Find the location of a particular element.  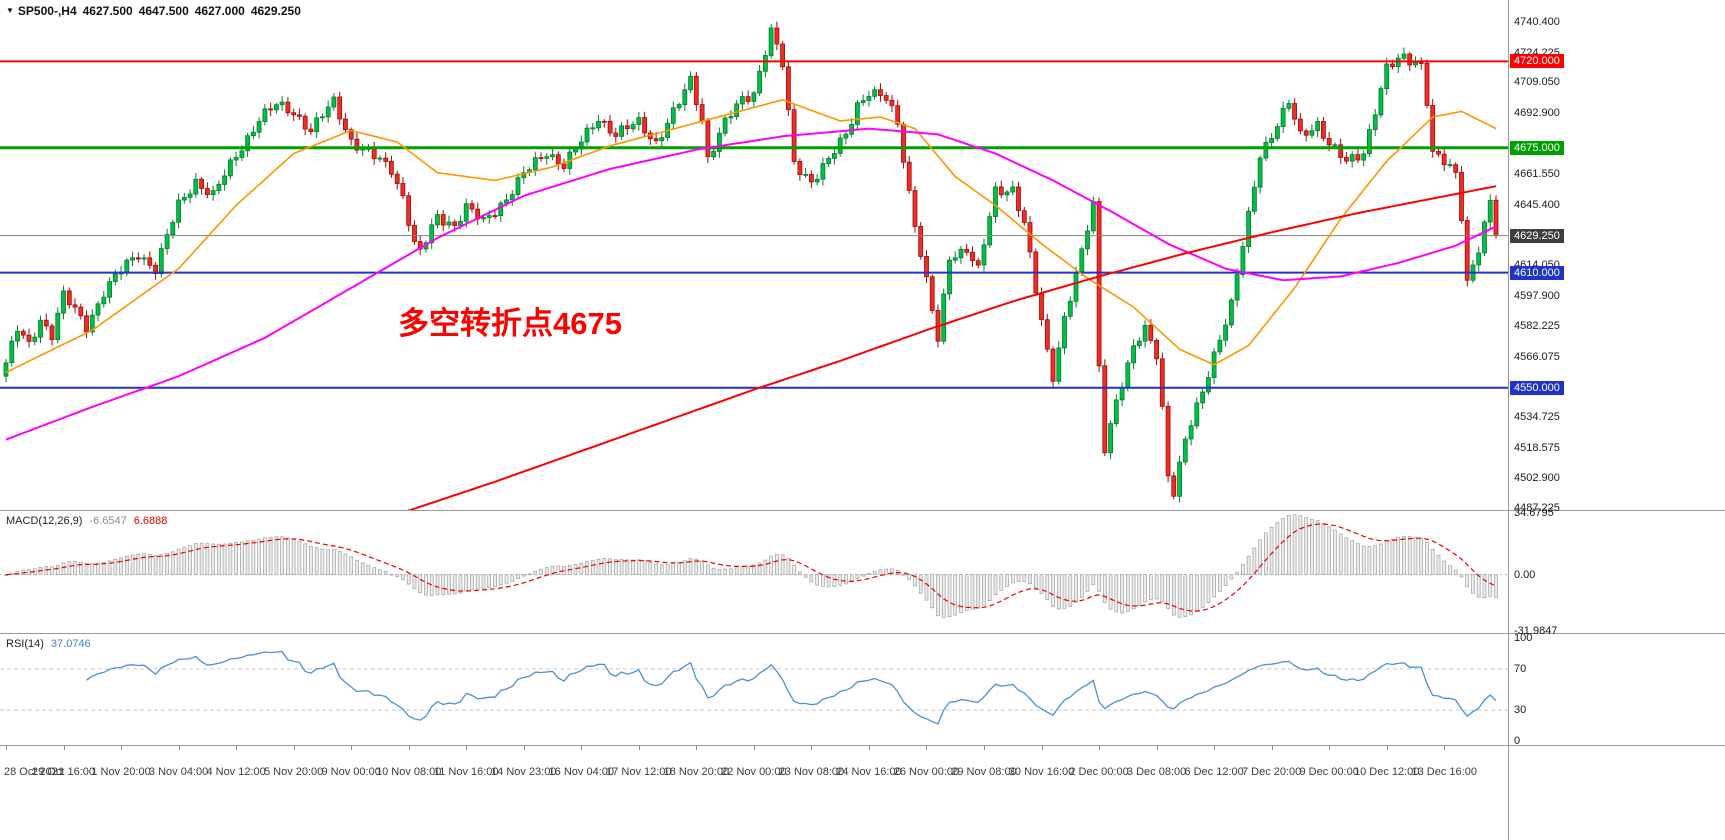

time-axis-label: 23 Nov 08:00 is located at coordinates (811, 772).